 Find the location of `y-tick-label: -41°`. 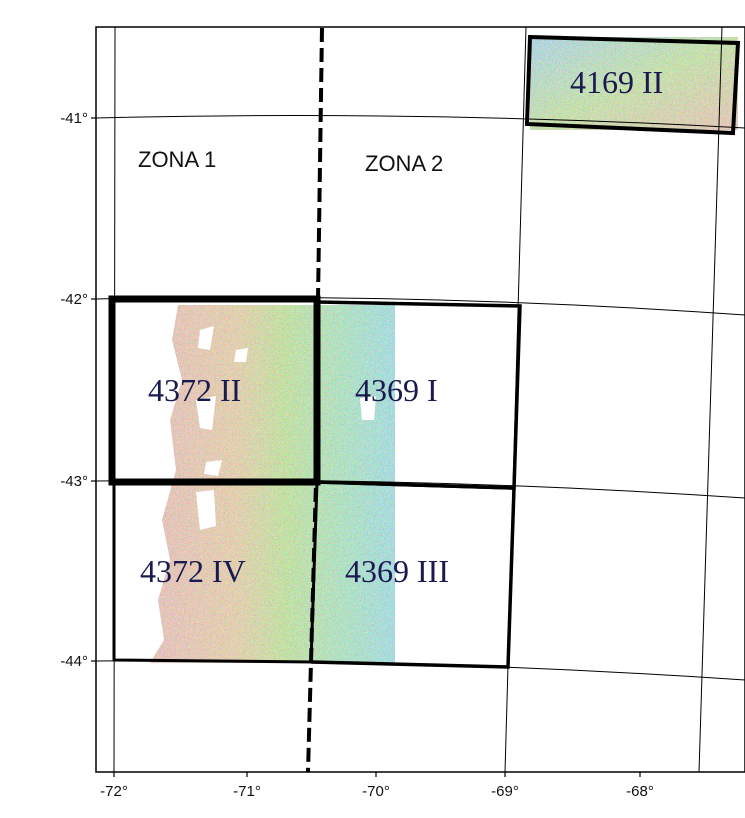

y-tick-label: -41° is located at coordinates (74, 118).